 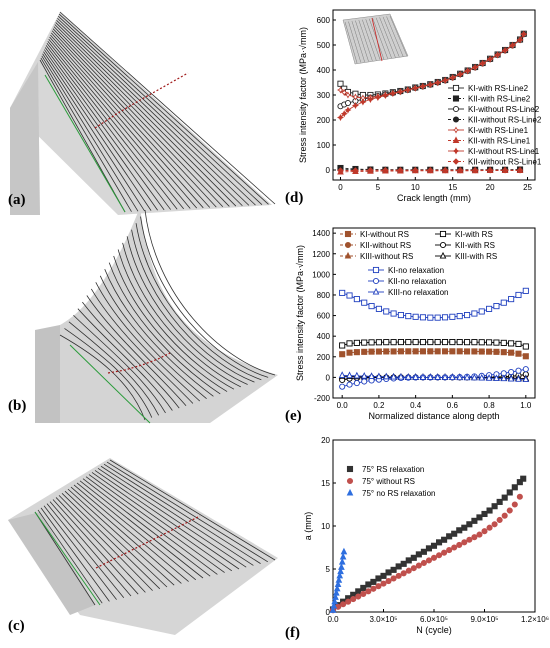 I want to click on legend-label: KI-with RS, so click(x=474, y=234).